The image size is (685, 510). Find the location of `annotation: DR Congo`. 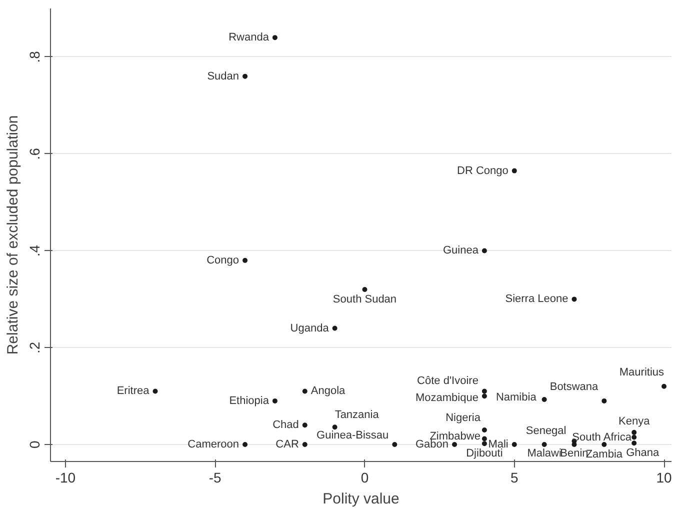

annotation: DR Congo is located at coordinates (482, 170).